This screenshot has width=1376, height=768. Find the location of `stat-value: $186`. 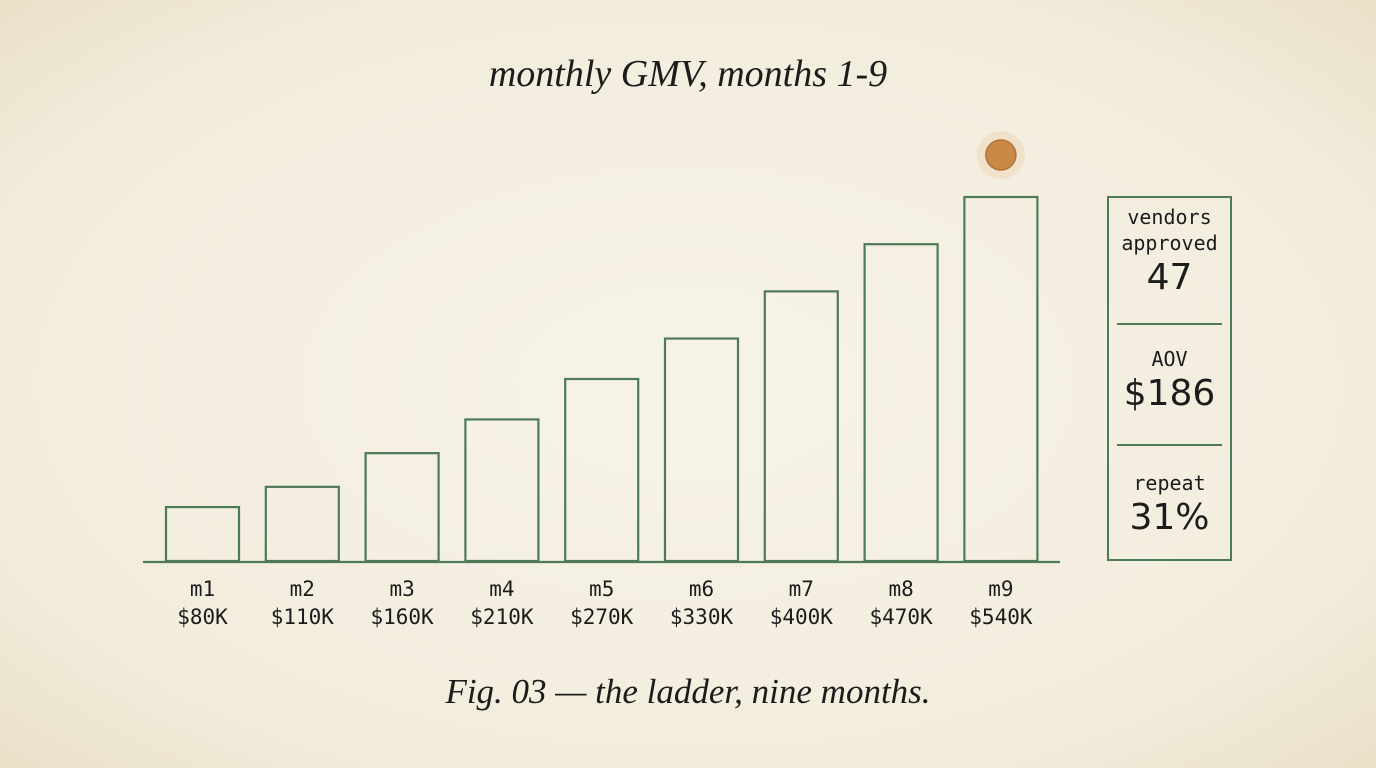

stat-value: $186 is located at coordinates (1169, 393).